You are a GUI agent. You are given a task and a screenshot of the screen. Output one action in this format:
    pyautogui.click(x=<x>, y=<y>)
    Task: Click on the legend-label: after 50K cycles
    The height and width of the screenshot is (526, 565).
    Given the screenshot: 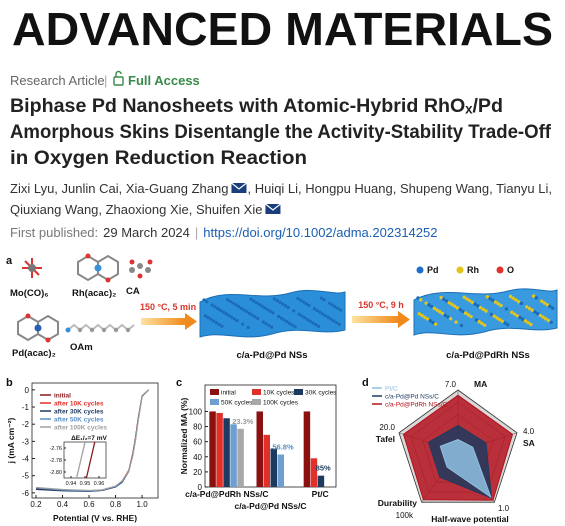 What is the action you would take?
    pyautogui.click(x=79, y=420)
    